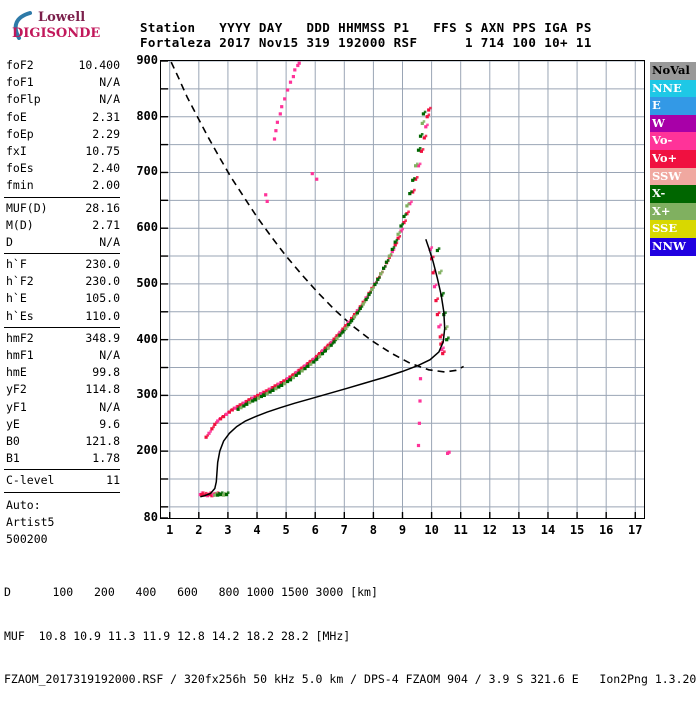  I want to click on param-value: 9.6, so click(109, 423).